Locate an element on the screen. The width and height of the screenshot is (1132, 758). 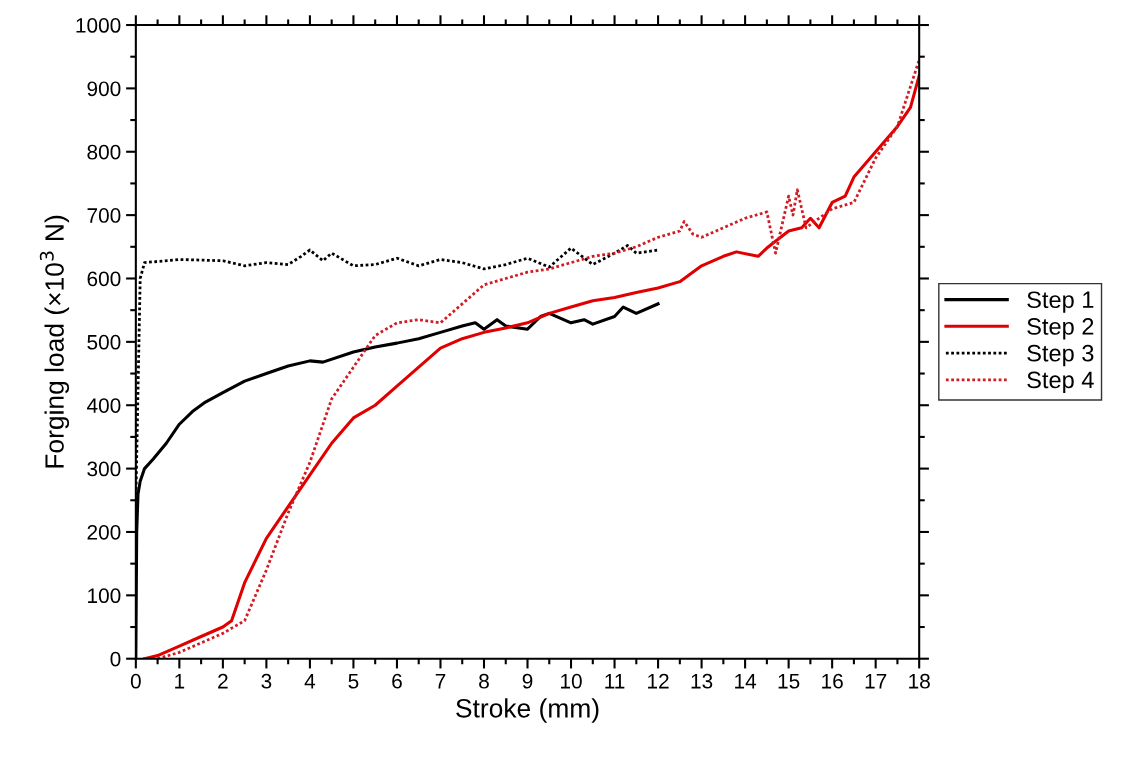
y-tick-label: 400 is located at coordinates (103, 405).